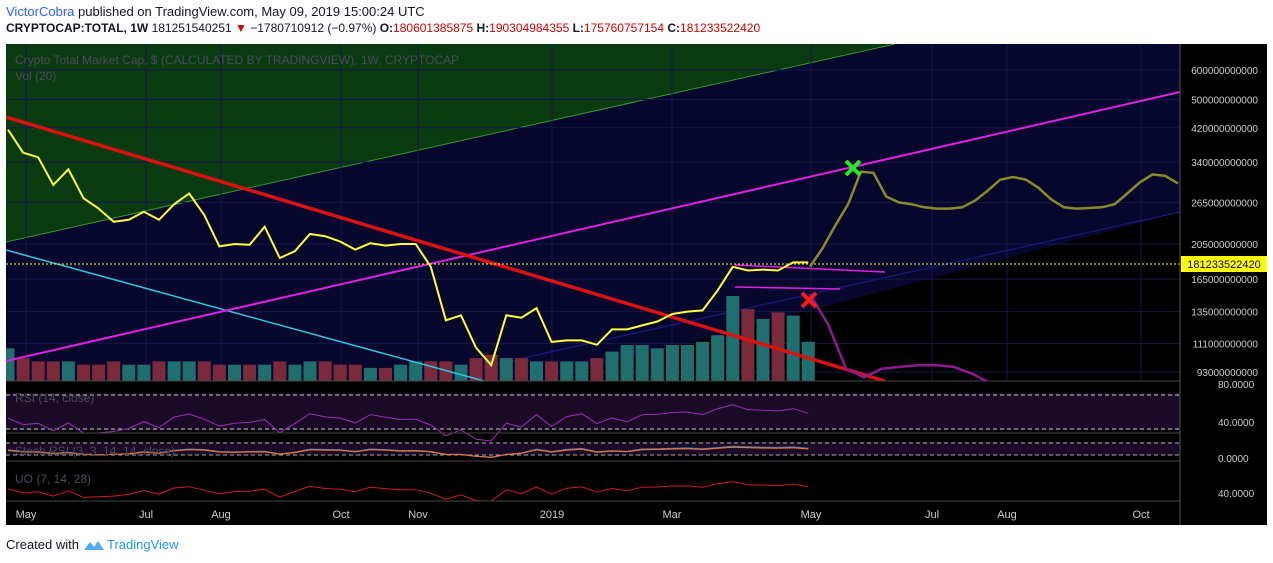 This screenshot has height=563, width=1273. What do you see at coordinates (1224, 71) in the screenshot?
I see `y-tick-label: 600000000000` at bounding box center [1224, 71].